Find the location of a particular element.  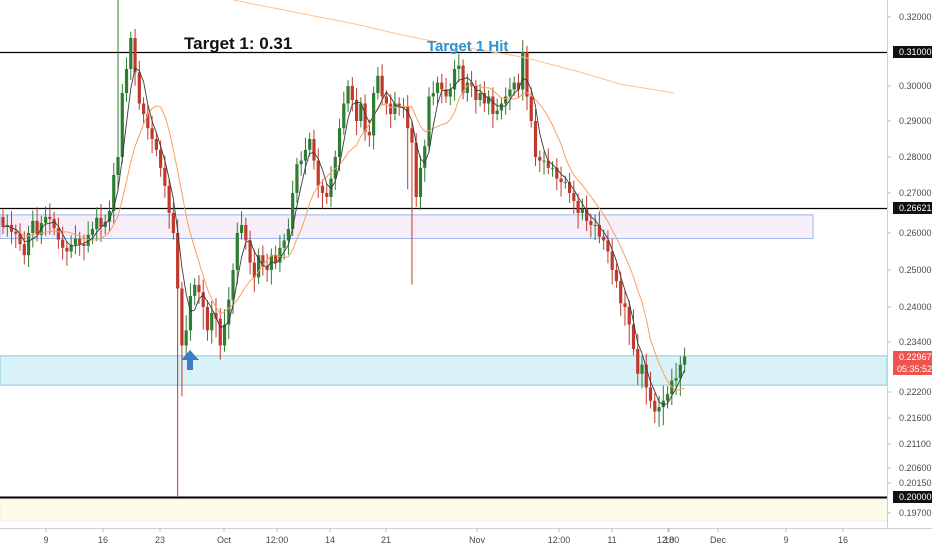

countdown-label: 05:35:52 is located at coordinates (914, 369).